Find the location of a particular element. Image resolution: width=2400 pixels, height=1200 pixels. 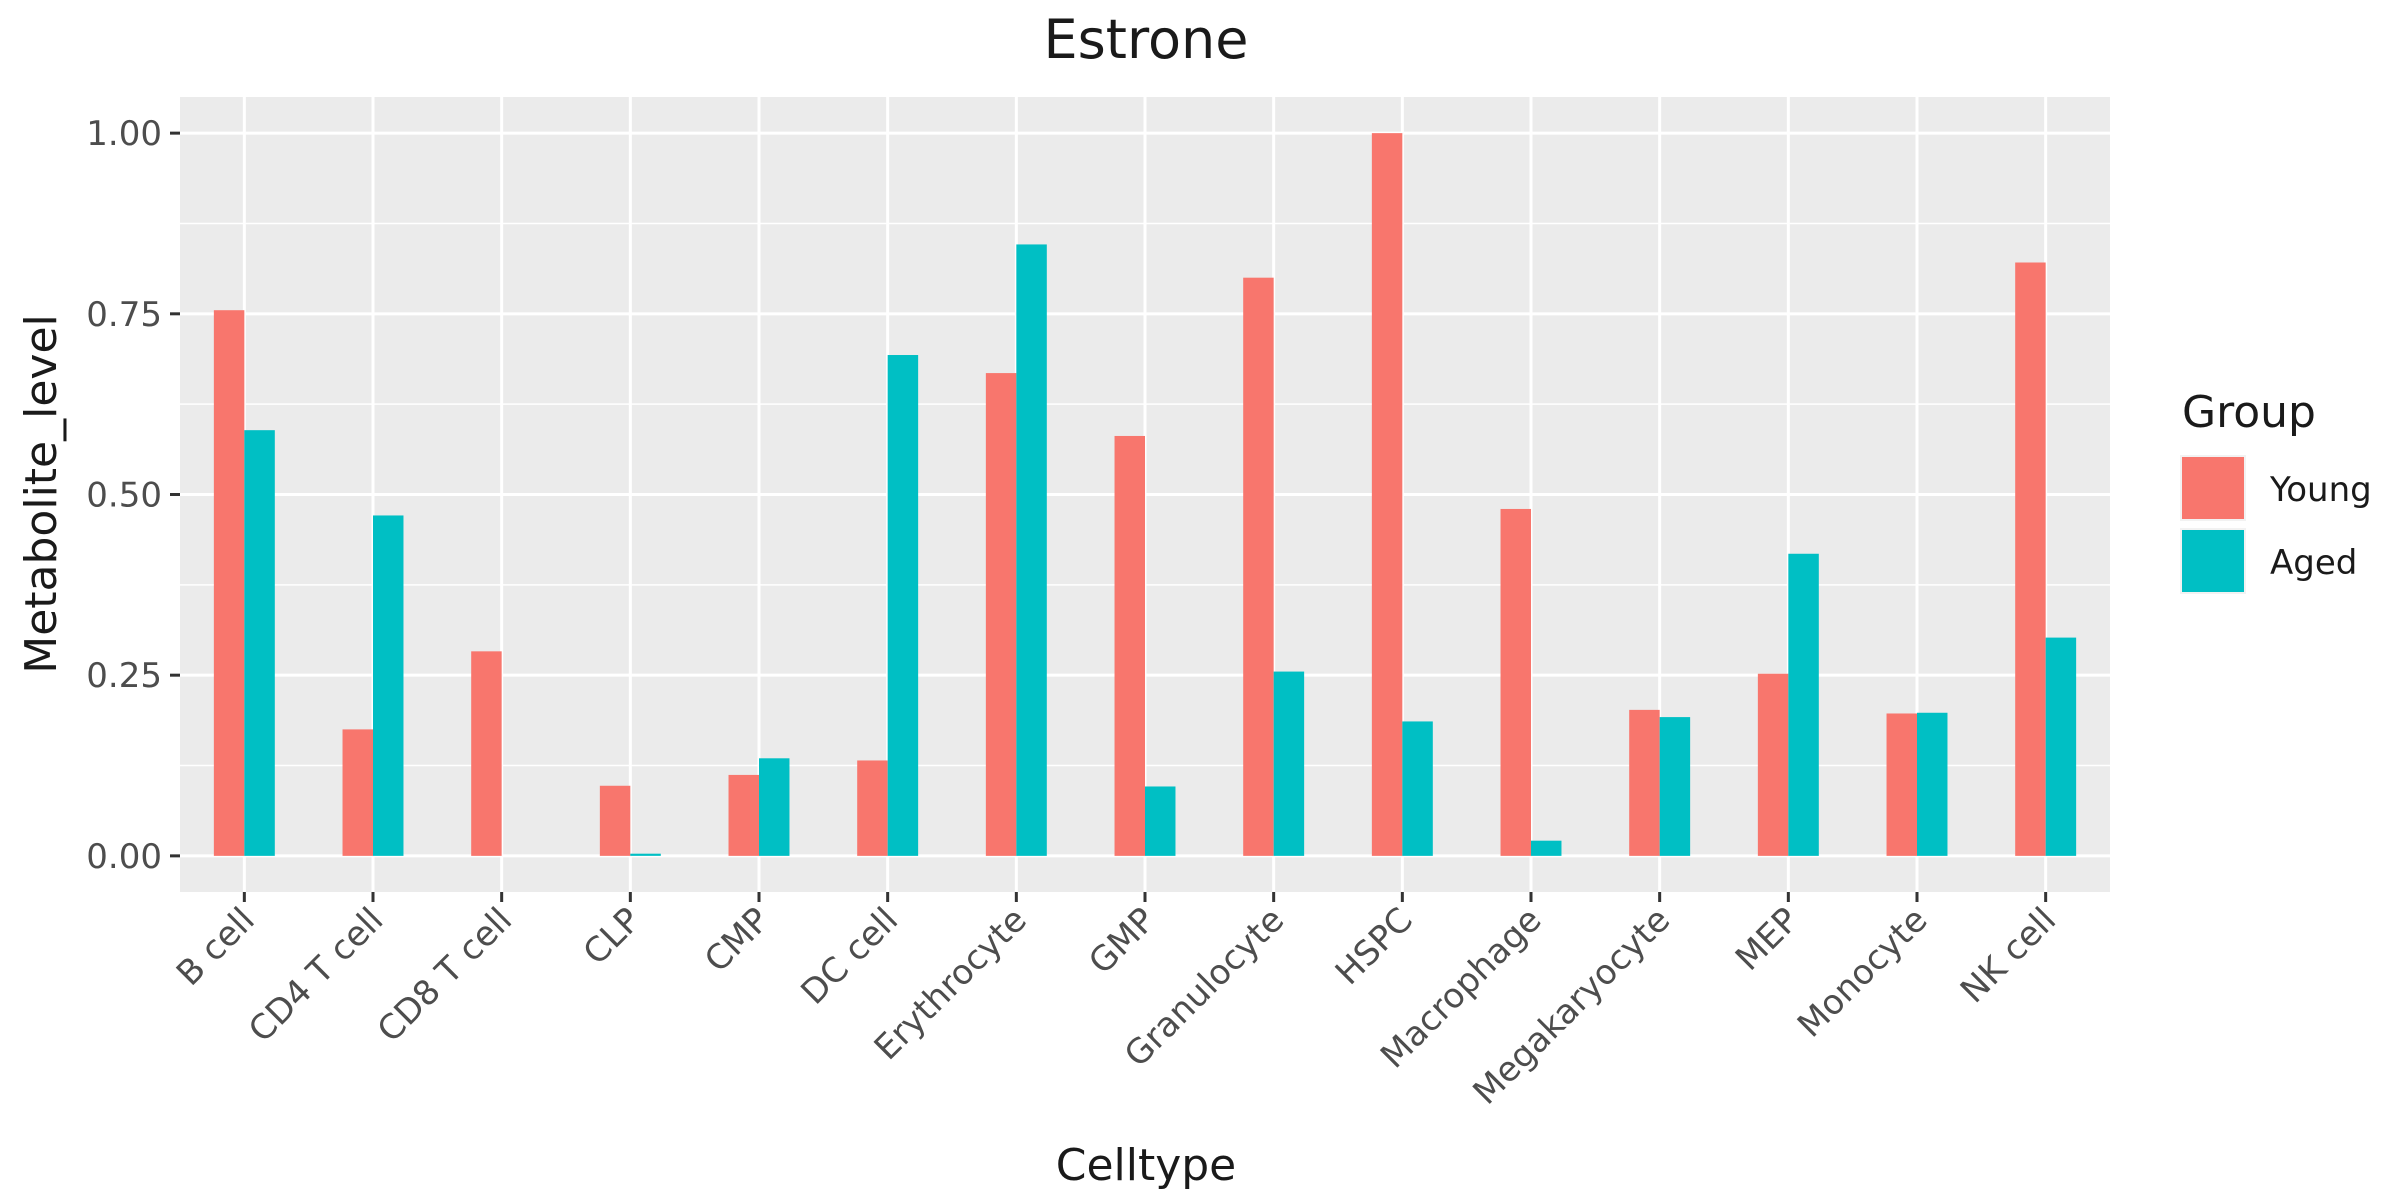

chart-title: Estrone is located at coordinates (1146, 39).